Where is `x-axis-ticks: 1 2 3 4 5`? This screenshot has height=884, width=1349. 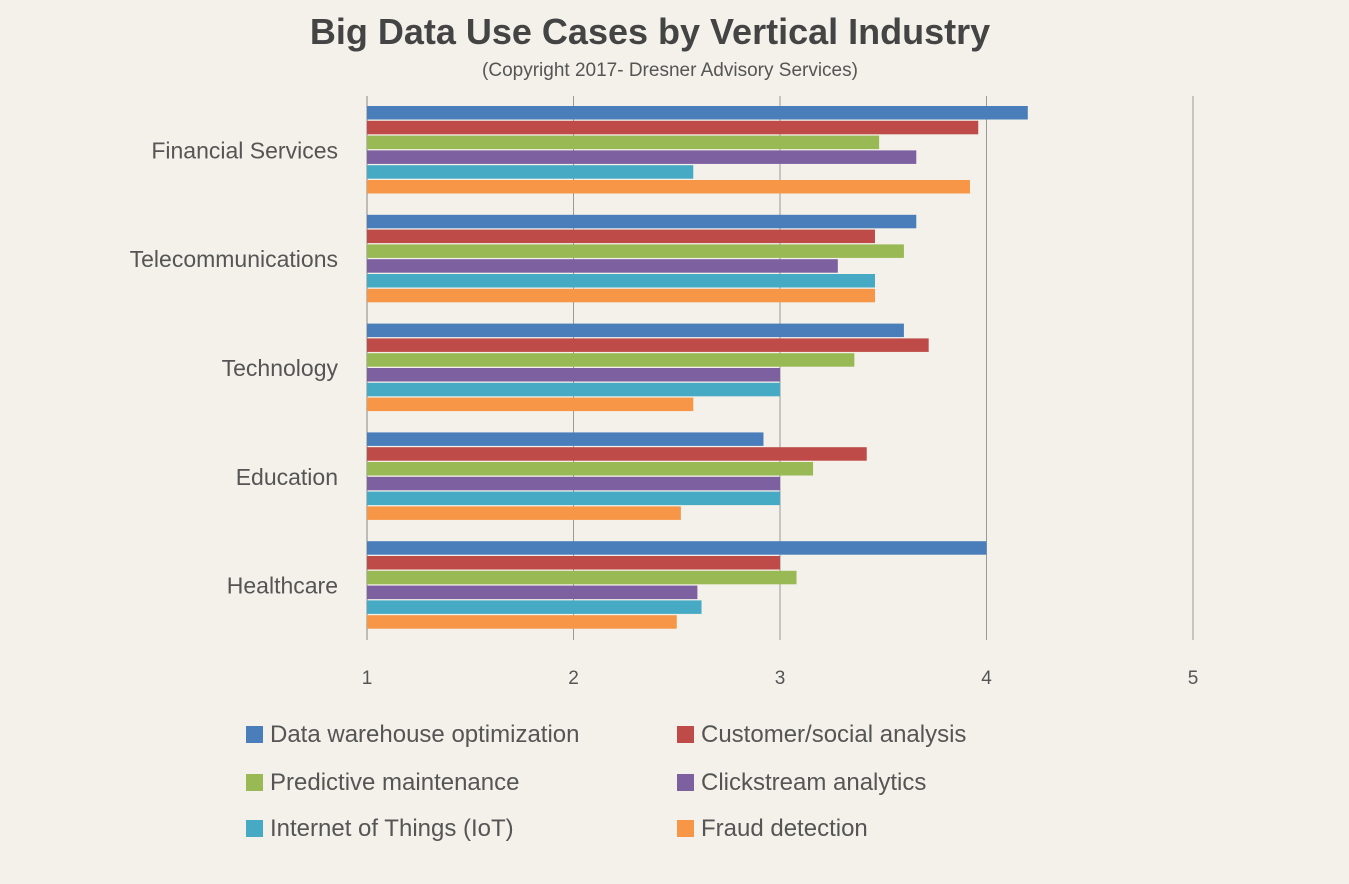
x-axis-ticks: 1 2 3 4 5 is located at coordinates (780, 678).